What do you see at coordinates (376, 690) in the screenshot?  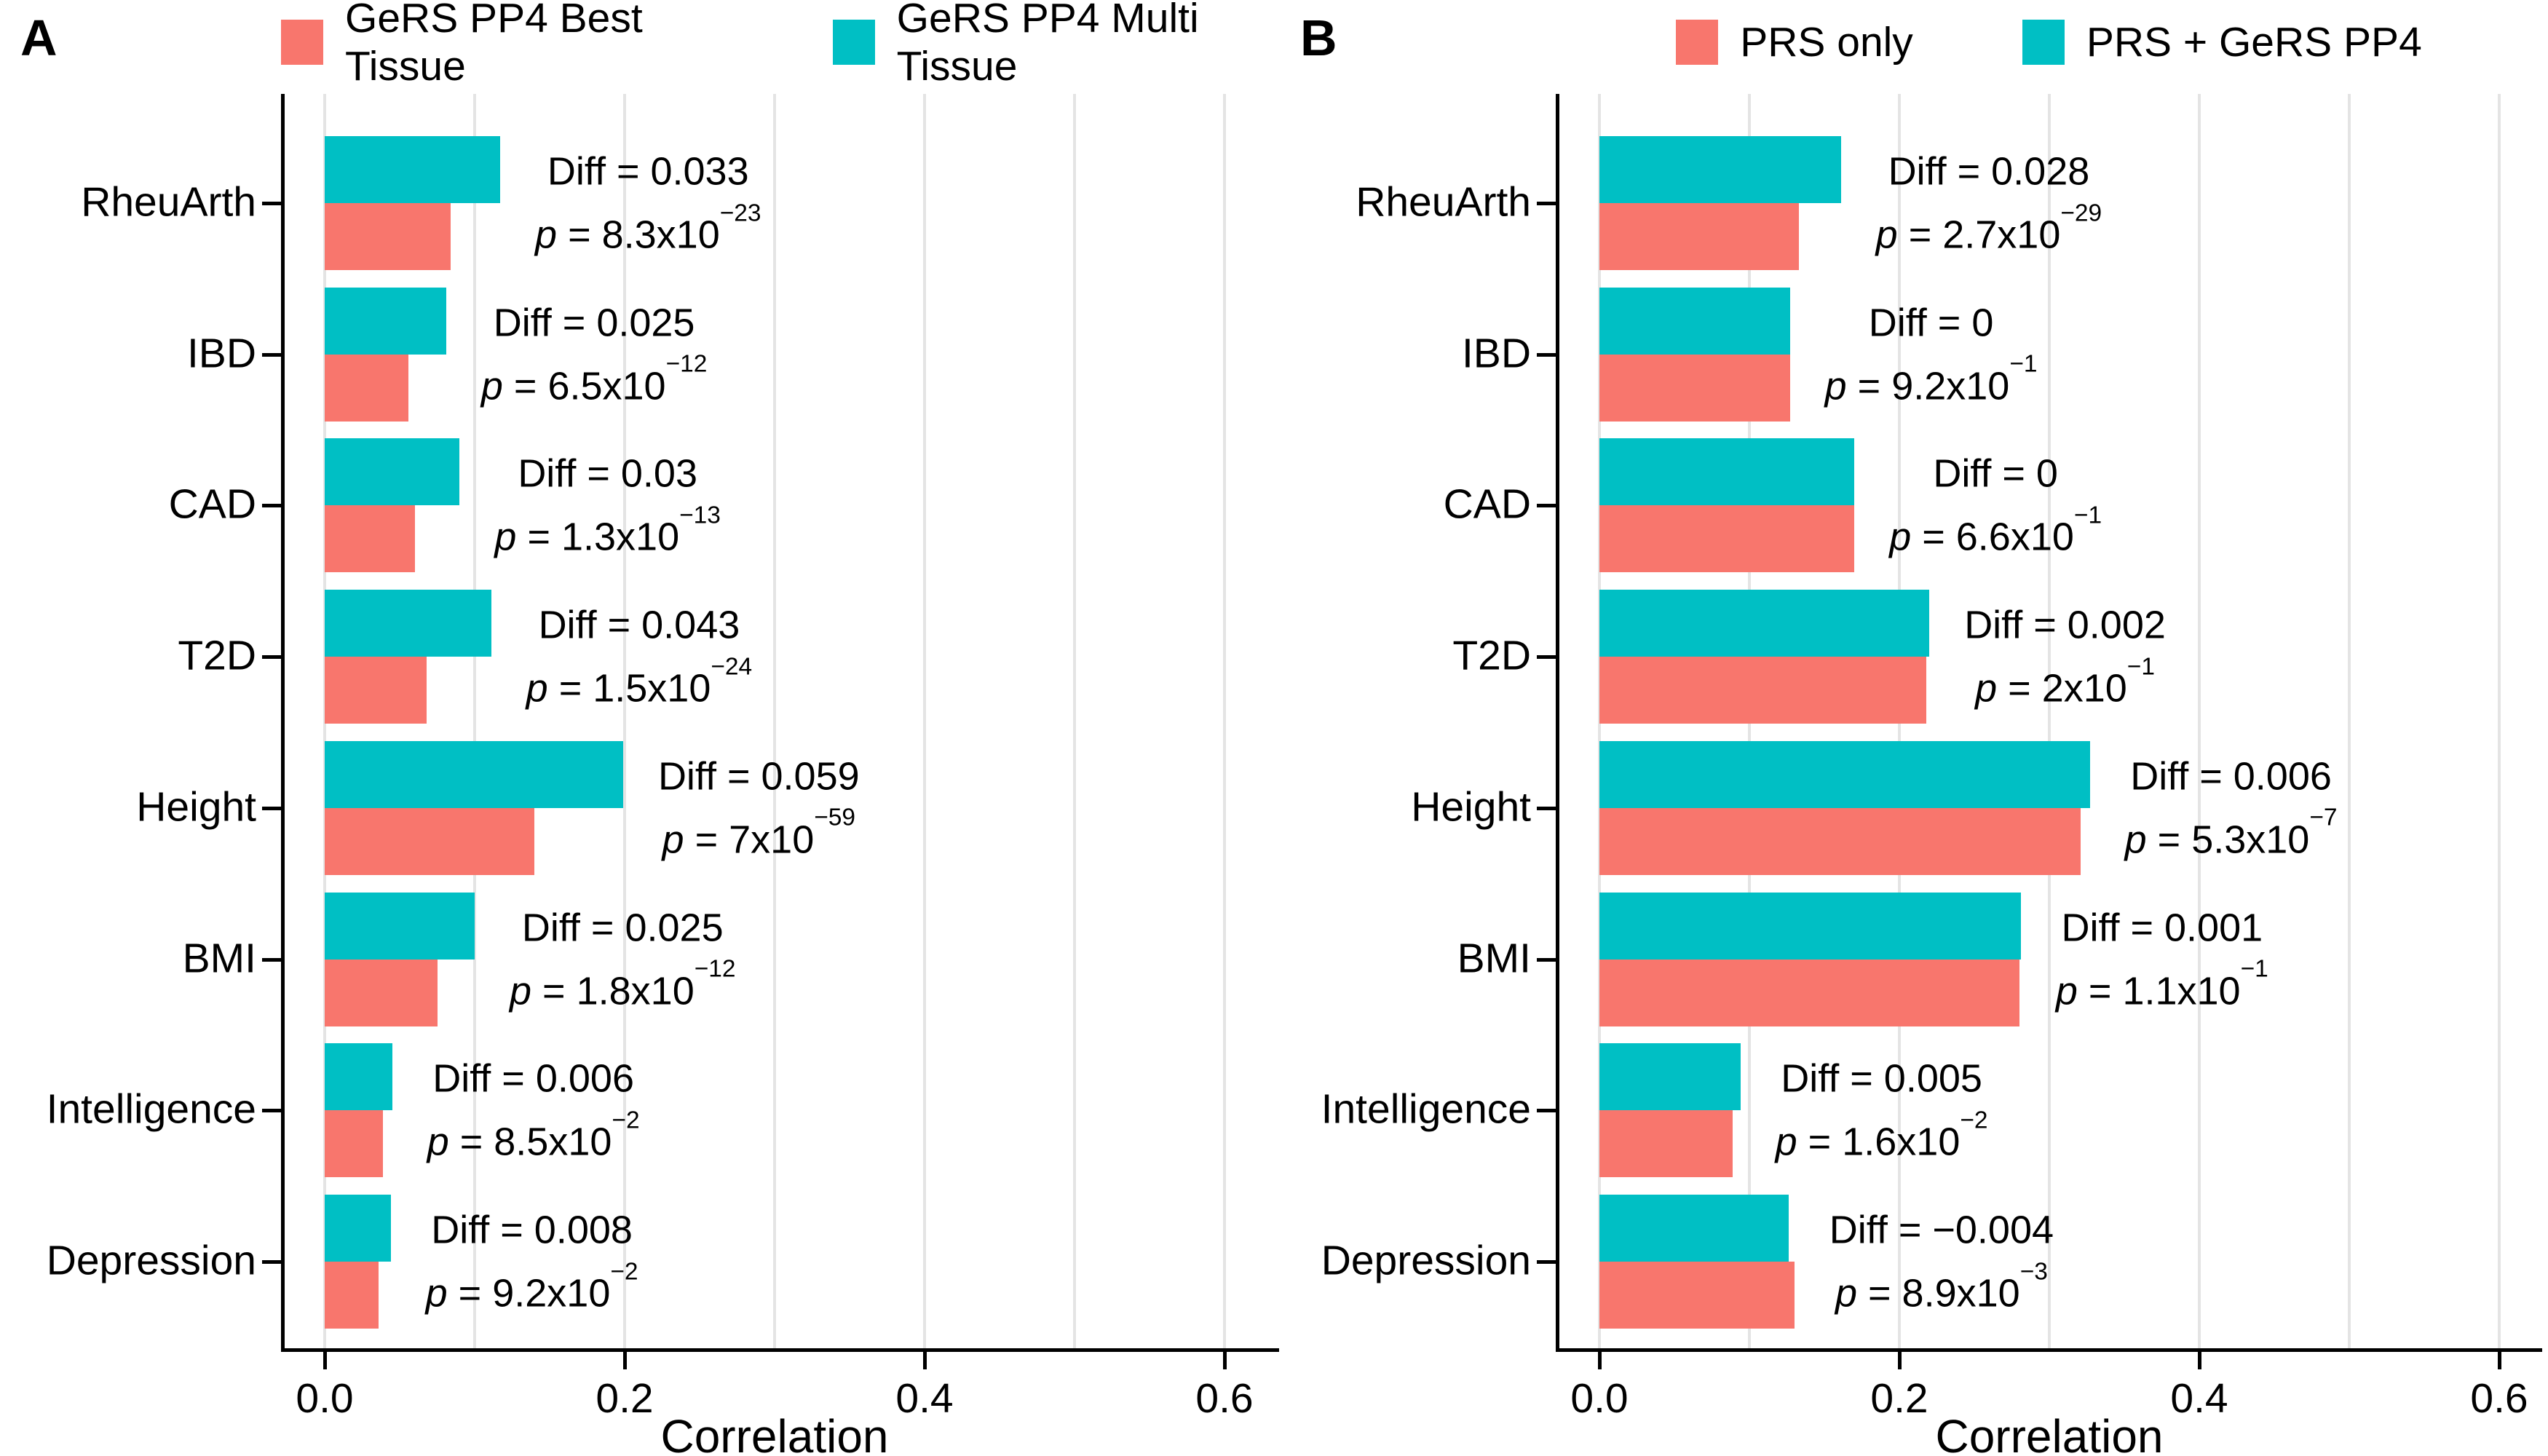 I see `bar-t2d-gers-pp4-best-tissue` at bounding box center [376, 690].